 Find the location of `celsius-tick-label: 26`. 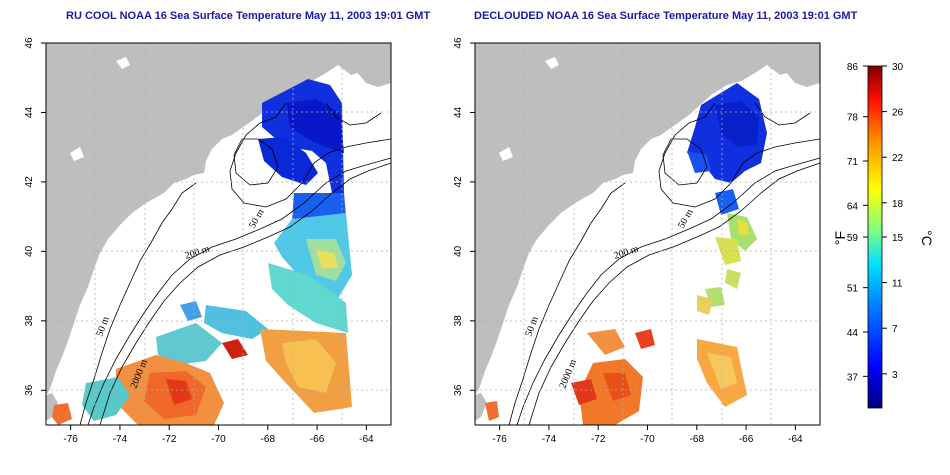

celsius-tick-label: 26 is located at coordinates (898, 113).